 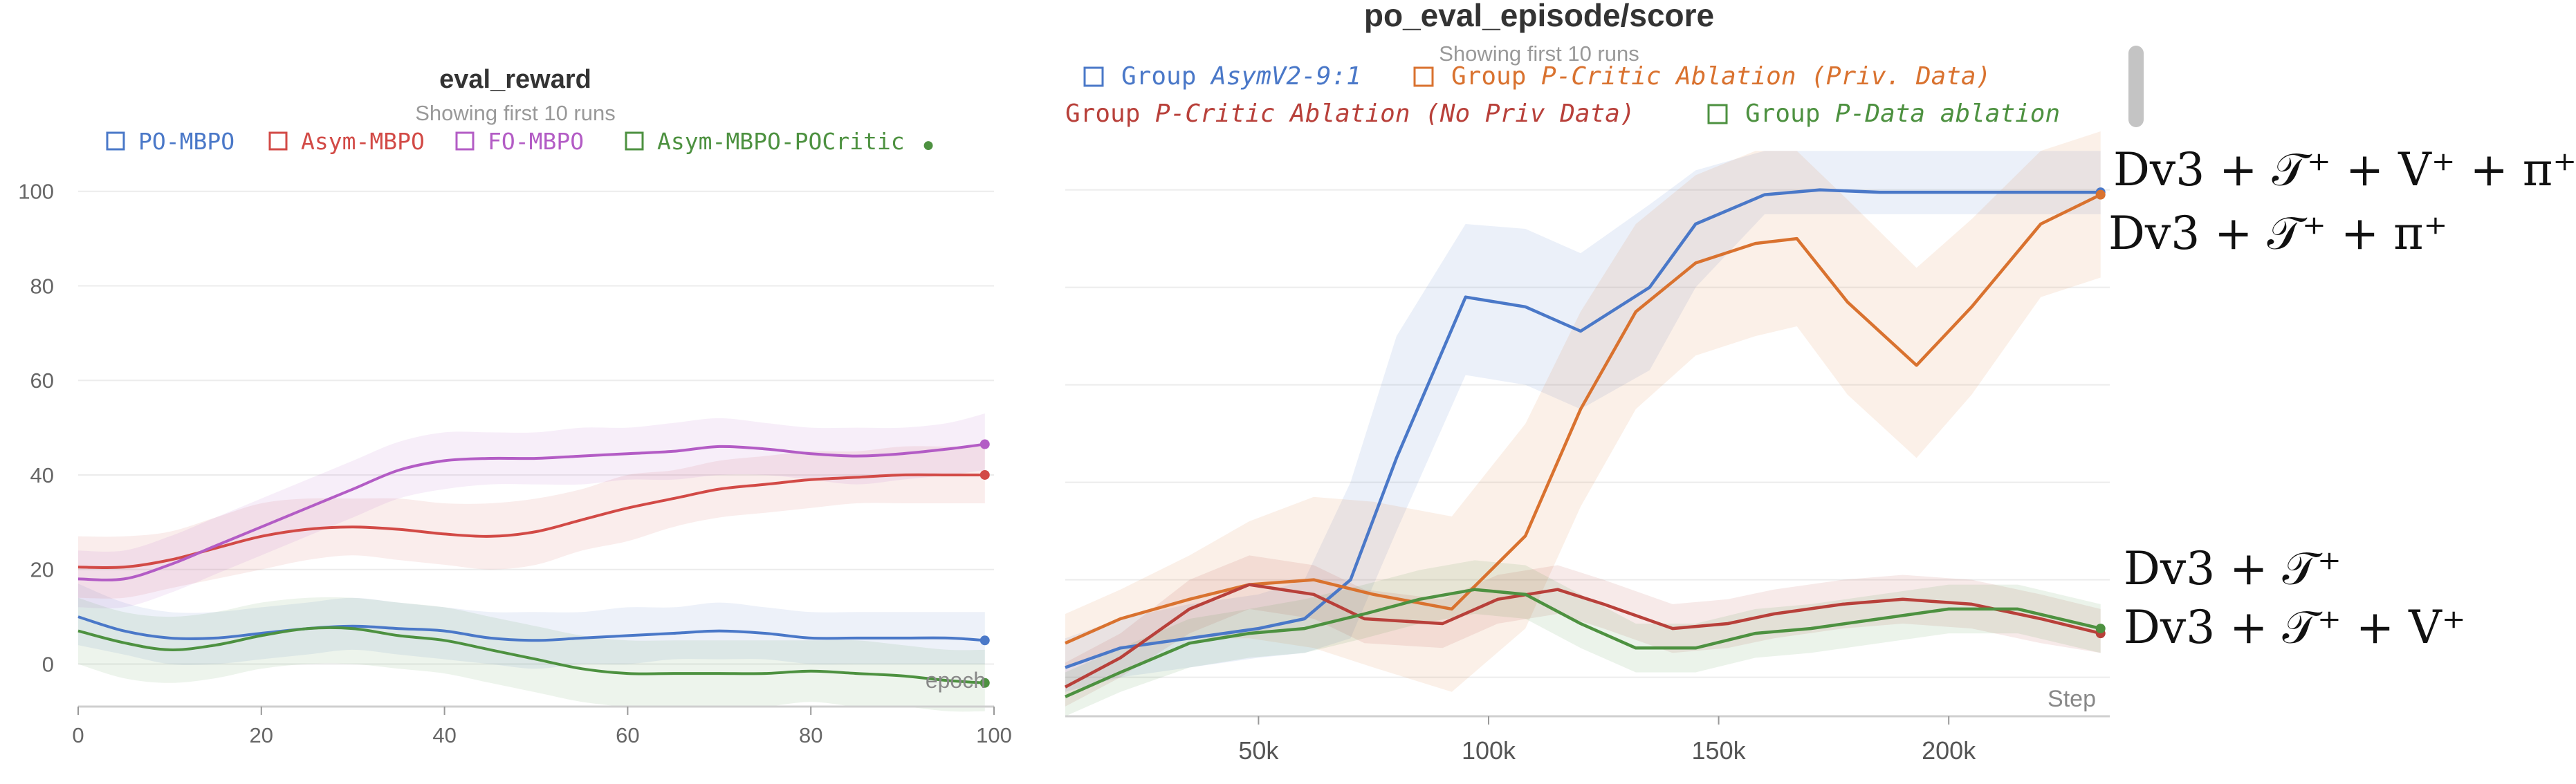 What do you see at coordinates (627, 735) in the screenshot?
I see `left-x-tick-label: 60` at bounding box center [627, 735].